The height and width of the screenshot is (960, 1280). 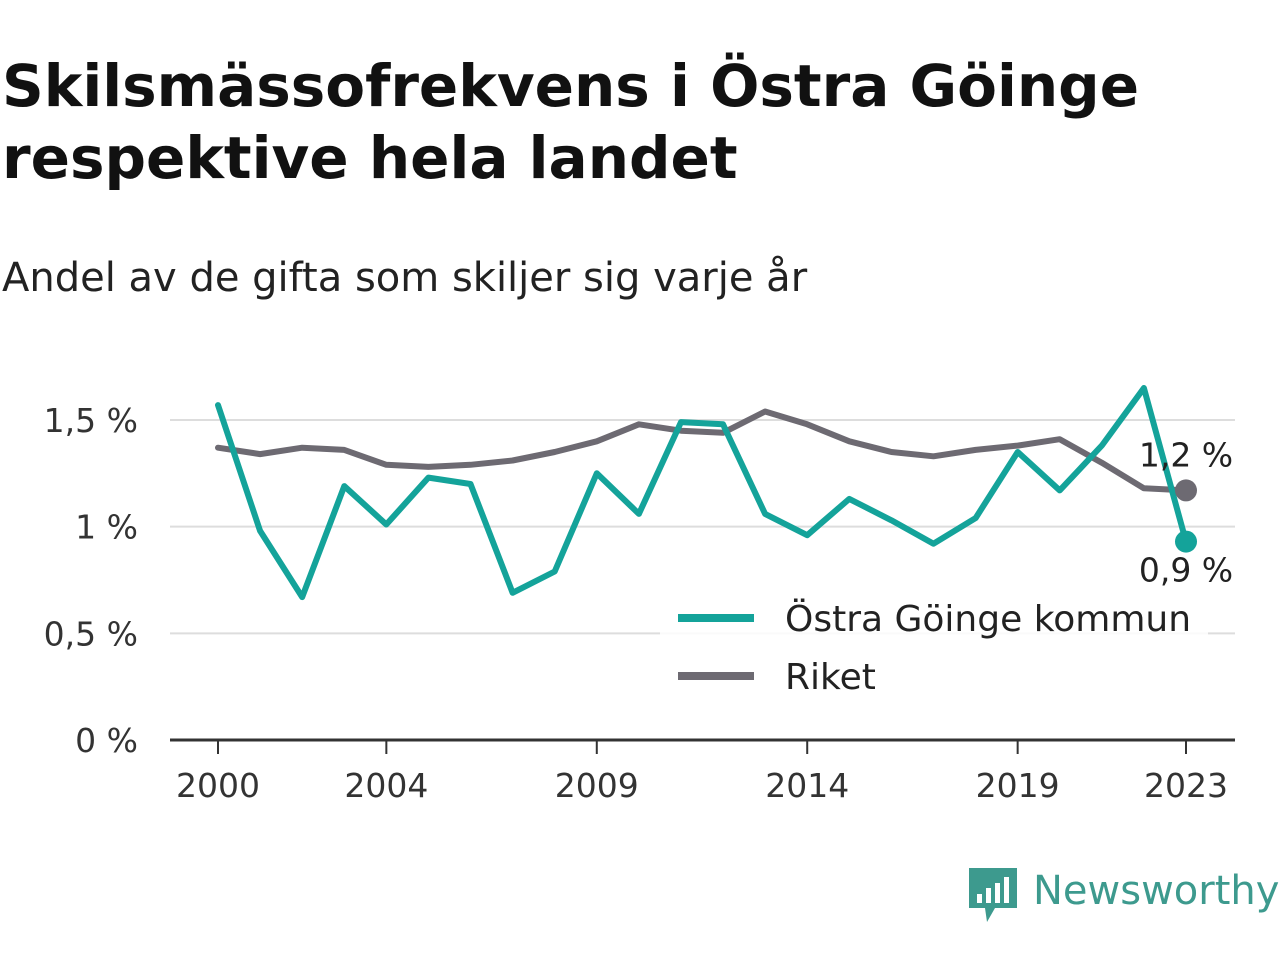 What do you see at coordinates (702, 451) in the screenshot?
I see `series-line-riket` at bounding box center [702, 451].